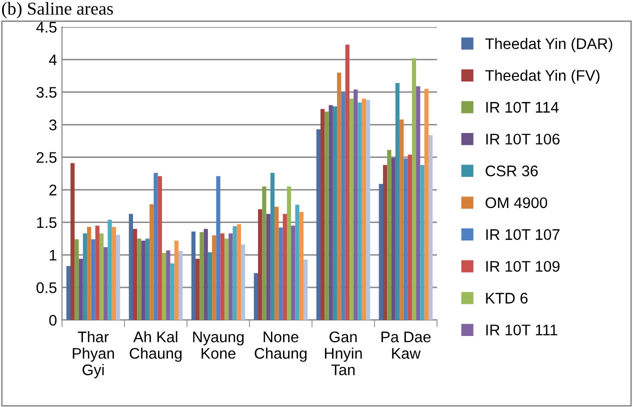 Image resolution: width=633 pixels, height=407 pixels. Describe the element at coordinates (46, 157) in the screenshot. I see `y-tick-label: 2.5` at that location.